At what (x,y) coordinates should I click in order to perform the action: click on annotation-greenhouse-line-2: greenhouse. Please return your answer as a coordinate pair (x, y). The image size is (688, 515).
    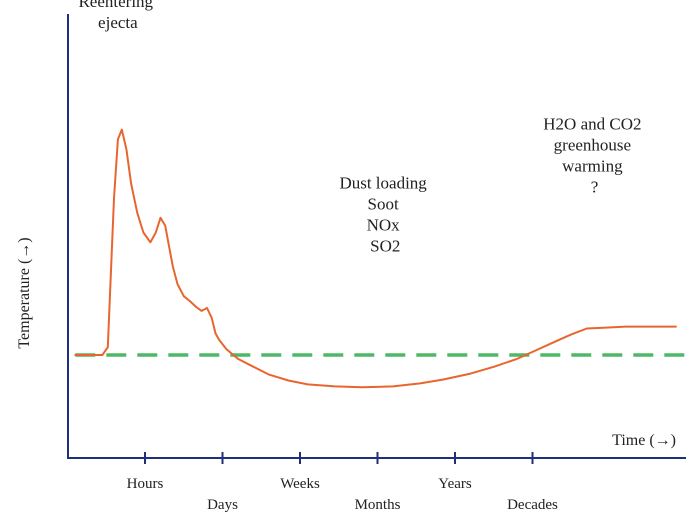
    Looking at the image, I should click on (592, 145).